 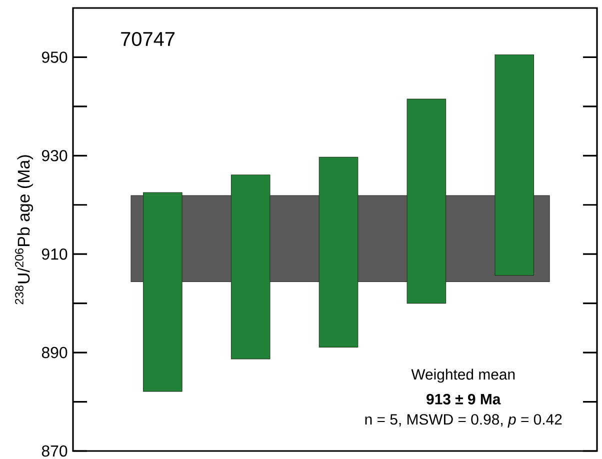 What do you see at coordinates (463, 399) in the screenshot?
I see `annotation: 913 ± 9 Ma` at bounding box center [463, 399].